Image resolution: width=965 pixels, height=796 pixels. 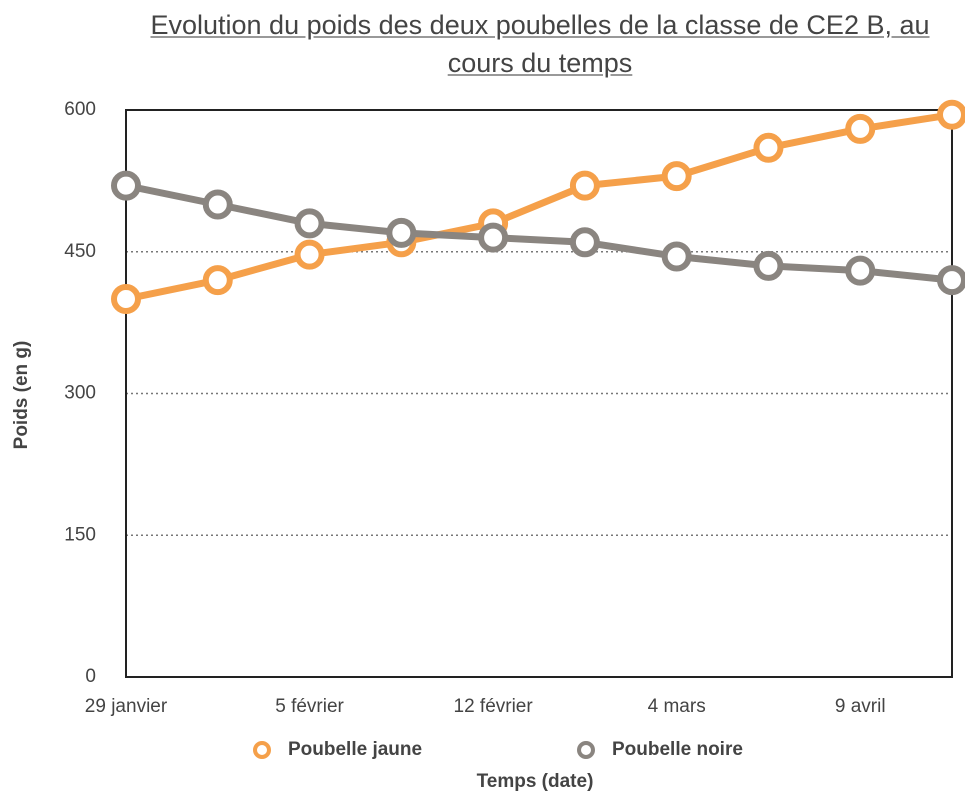 What do you see at coordinates (309, 706) in the screenshot?
I see `x-tick-label: 5 février` at bounding box center [309, 706].